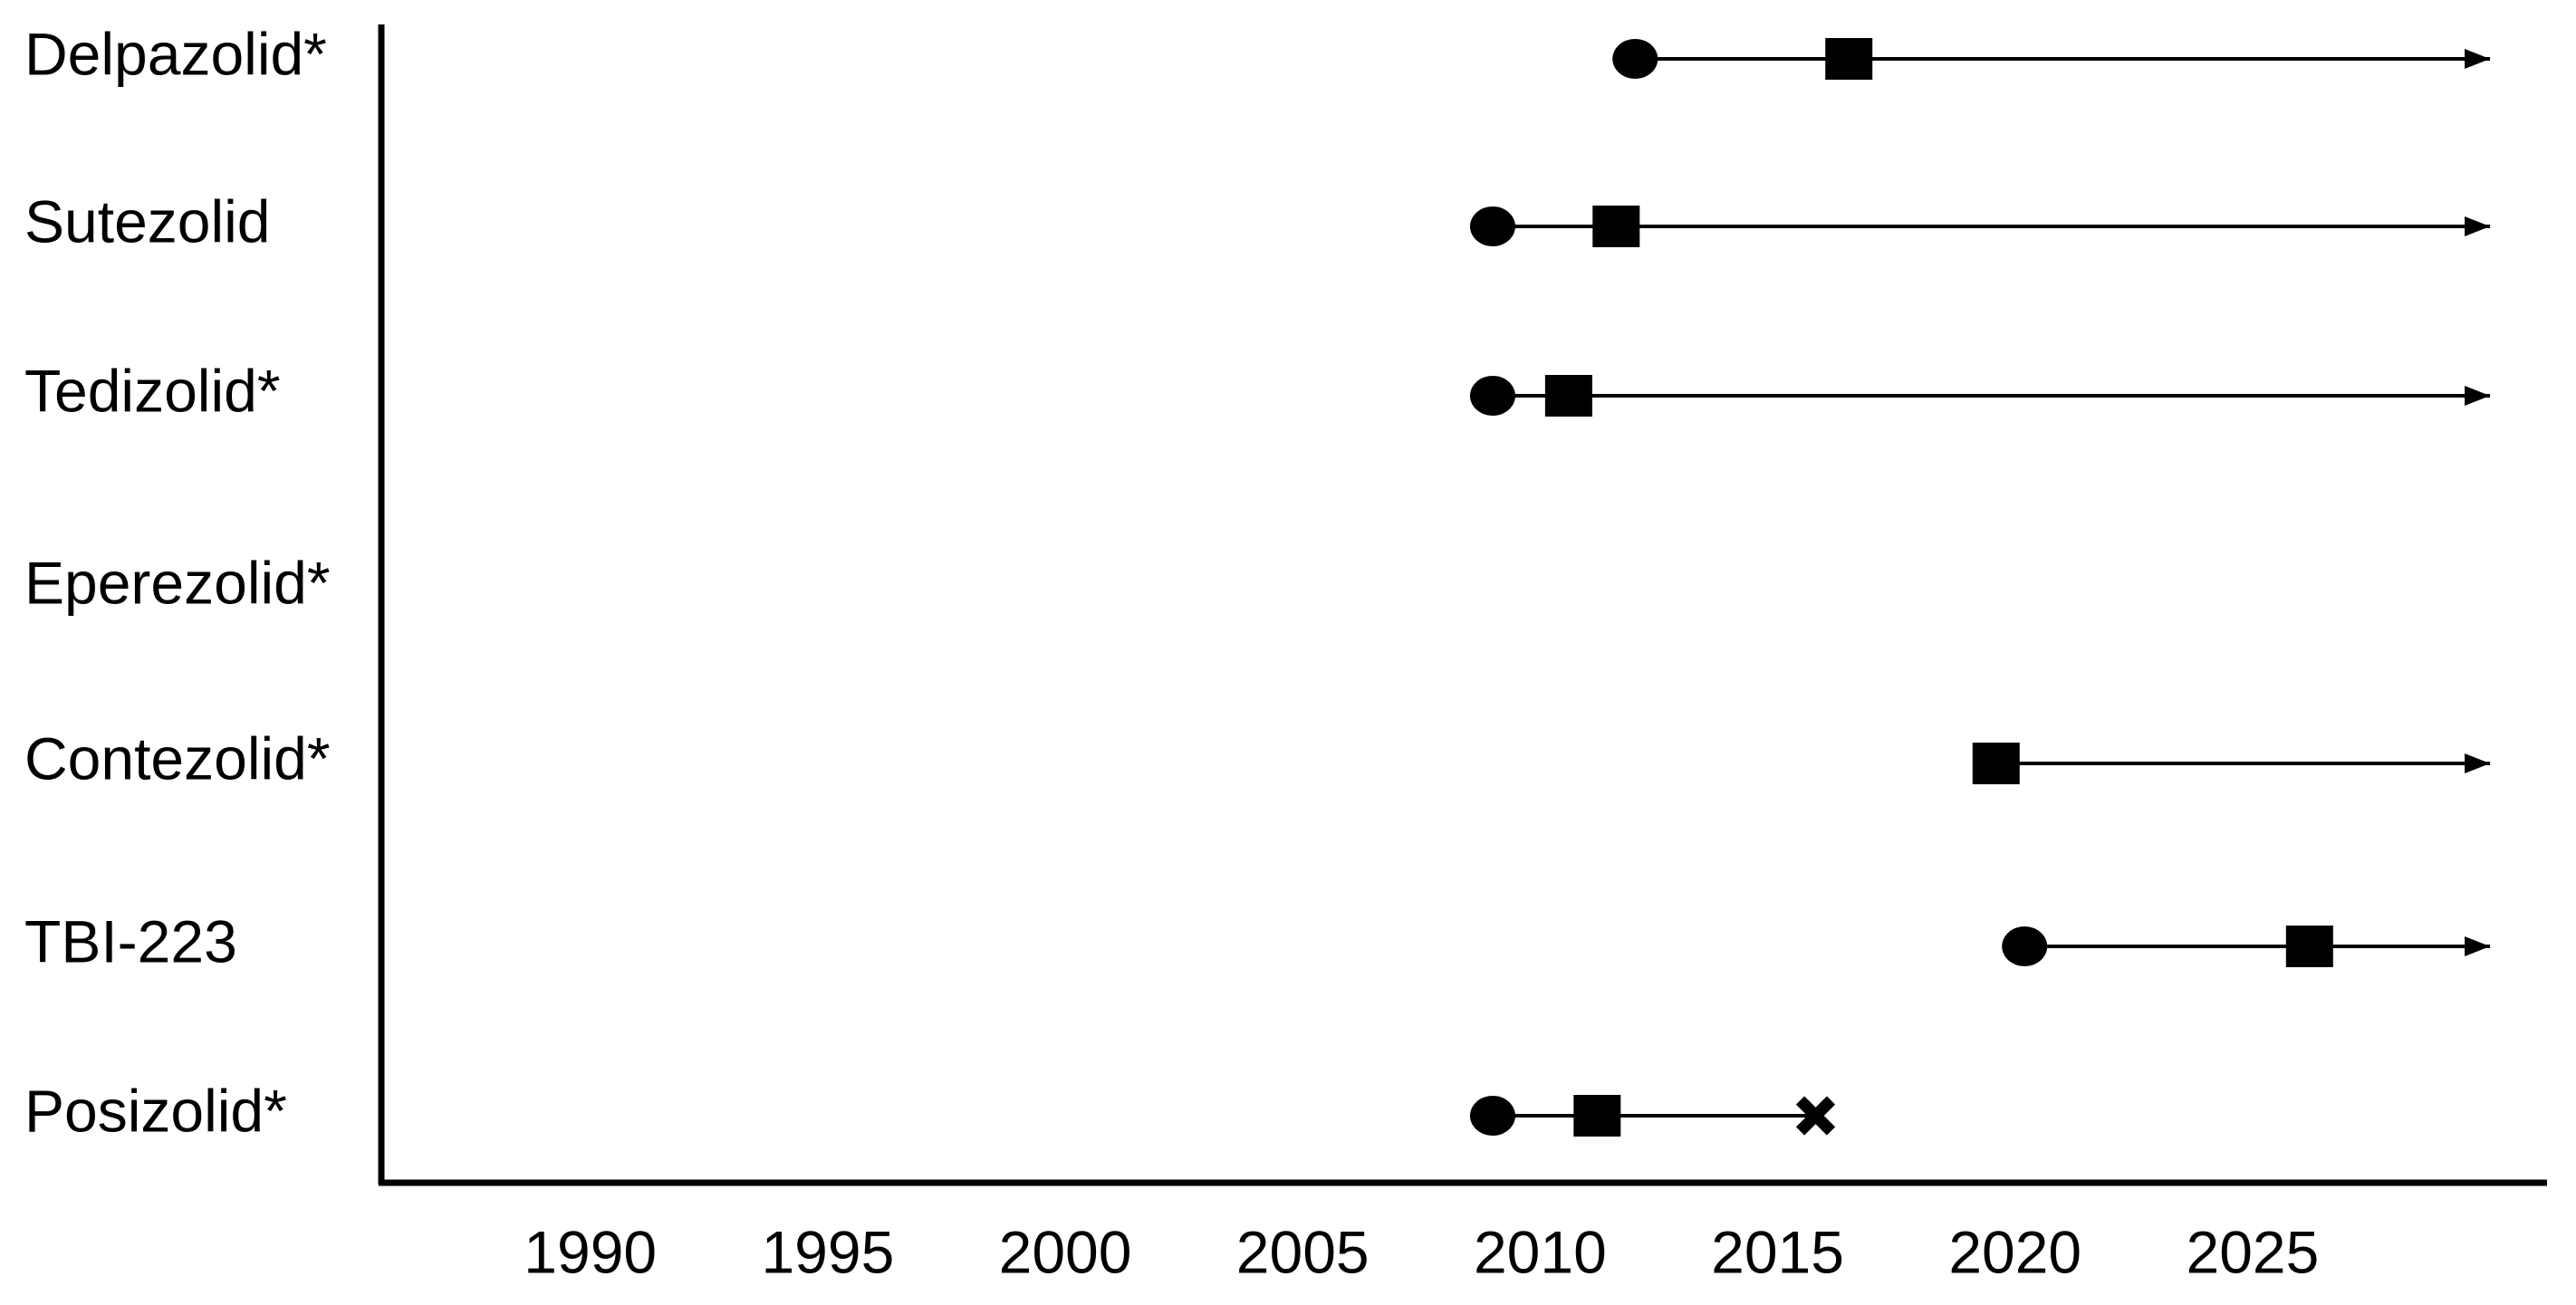 This screenshot has width=2576, height=1305. What do you see at coordinates (2252, 1251) in the screenshot?
I see `x-tick-label: 2025` at bounding box center [2252, 1251].